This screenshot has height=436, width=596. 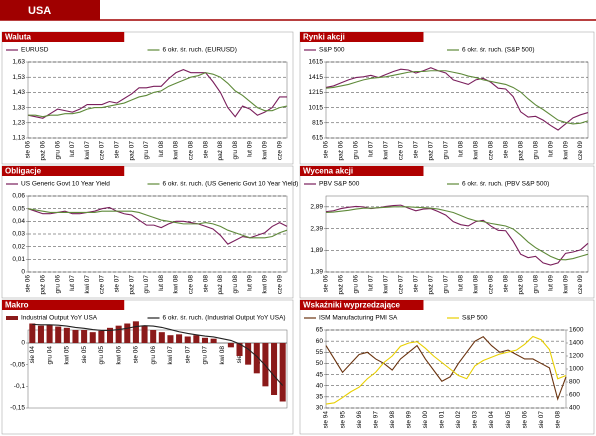 What do you see at coordinates (408, 420) in the screenshot?
I see `x-tick-label: sie 99` at bounding box center [408, 420].